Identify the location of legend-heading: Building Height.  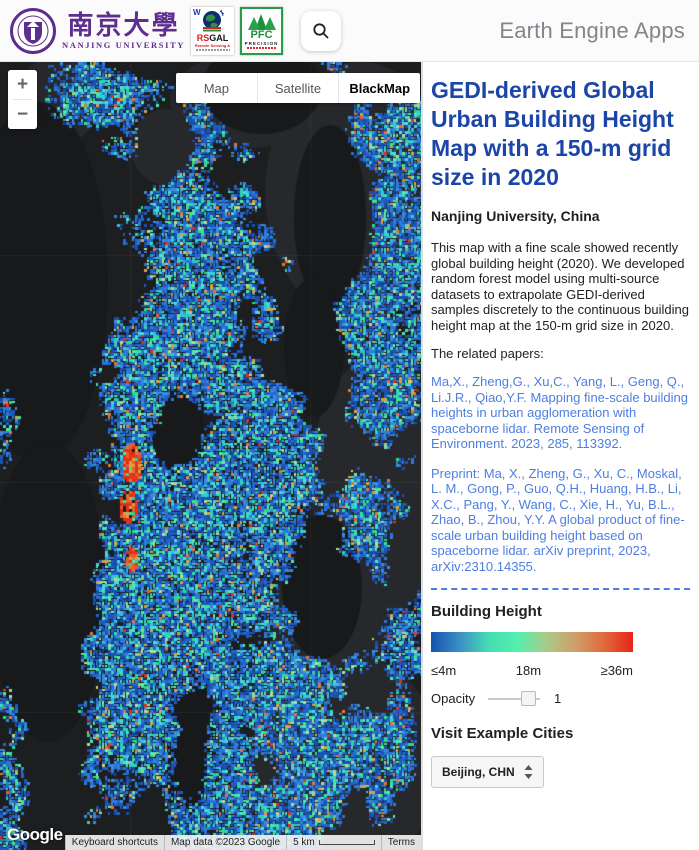
(486, 611).